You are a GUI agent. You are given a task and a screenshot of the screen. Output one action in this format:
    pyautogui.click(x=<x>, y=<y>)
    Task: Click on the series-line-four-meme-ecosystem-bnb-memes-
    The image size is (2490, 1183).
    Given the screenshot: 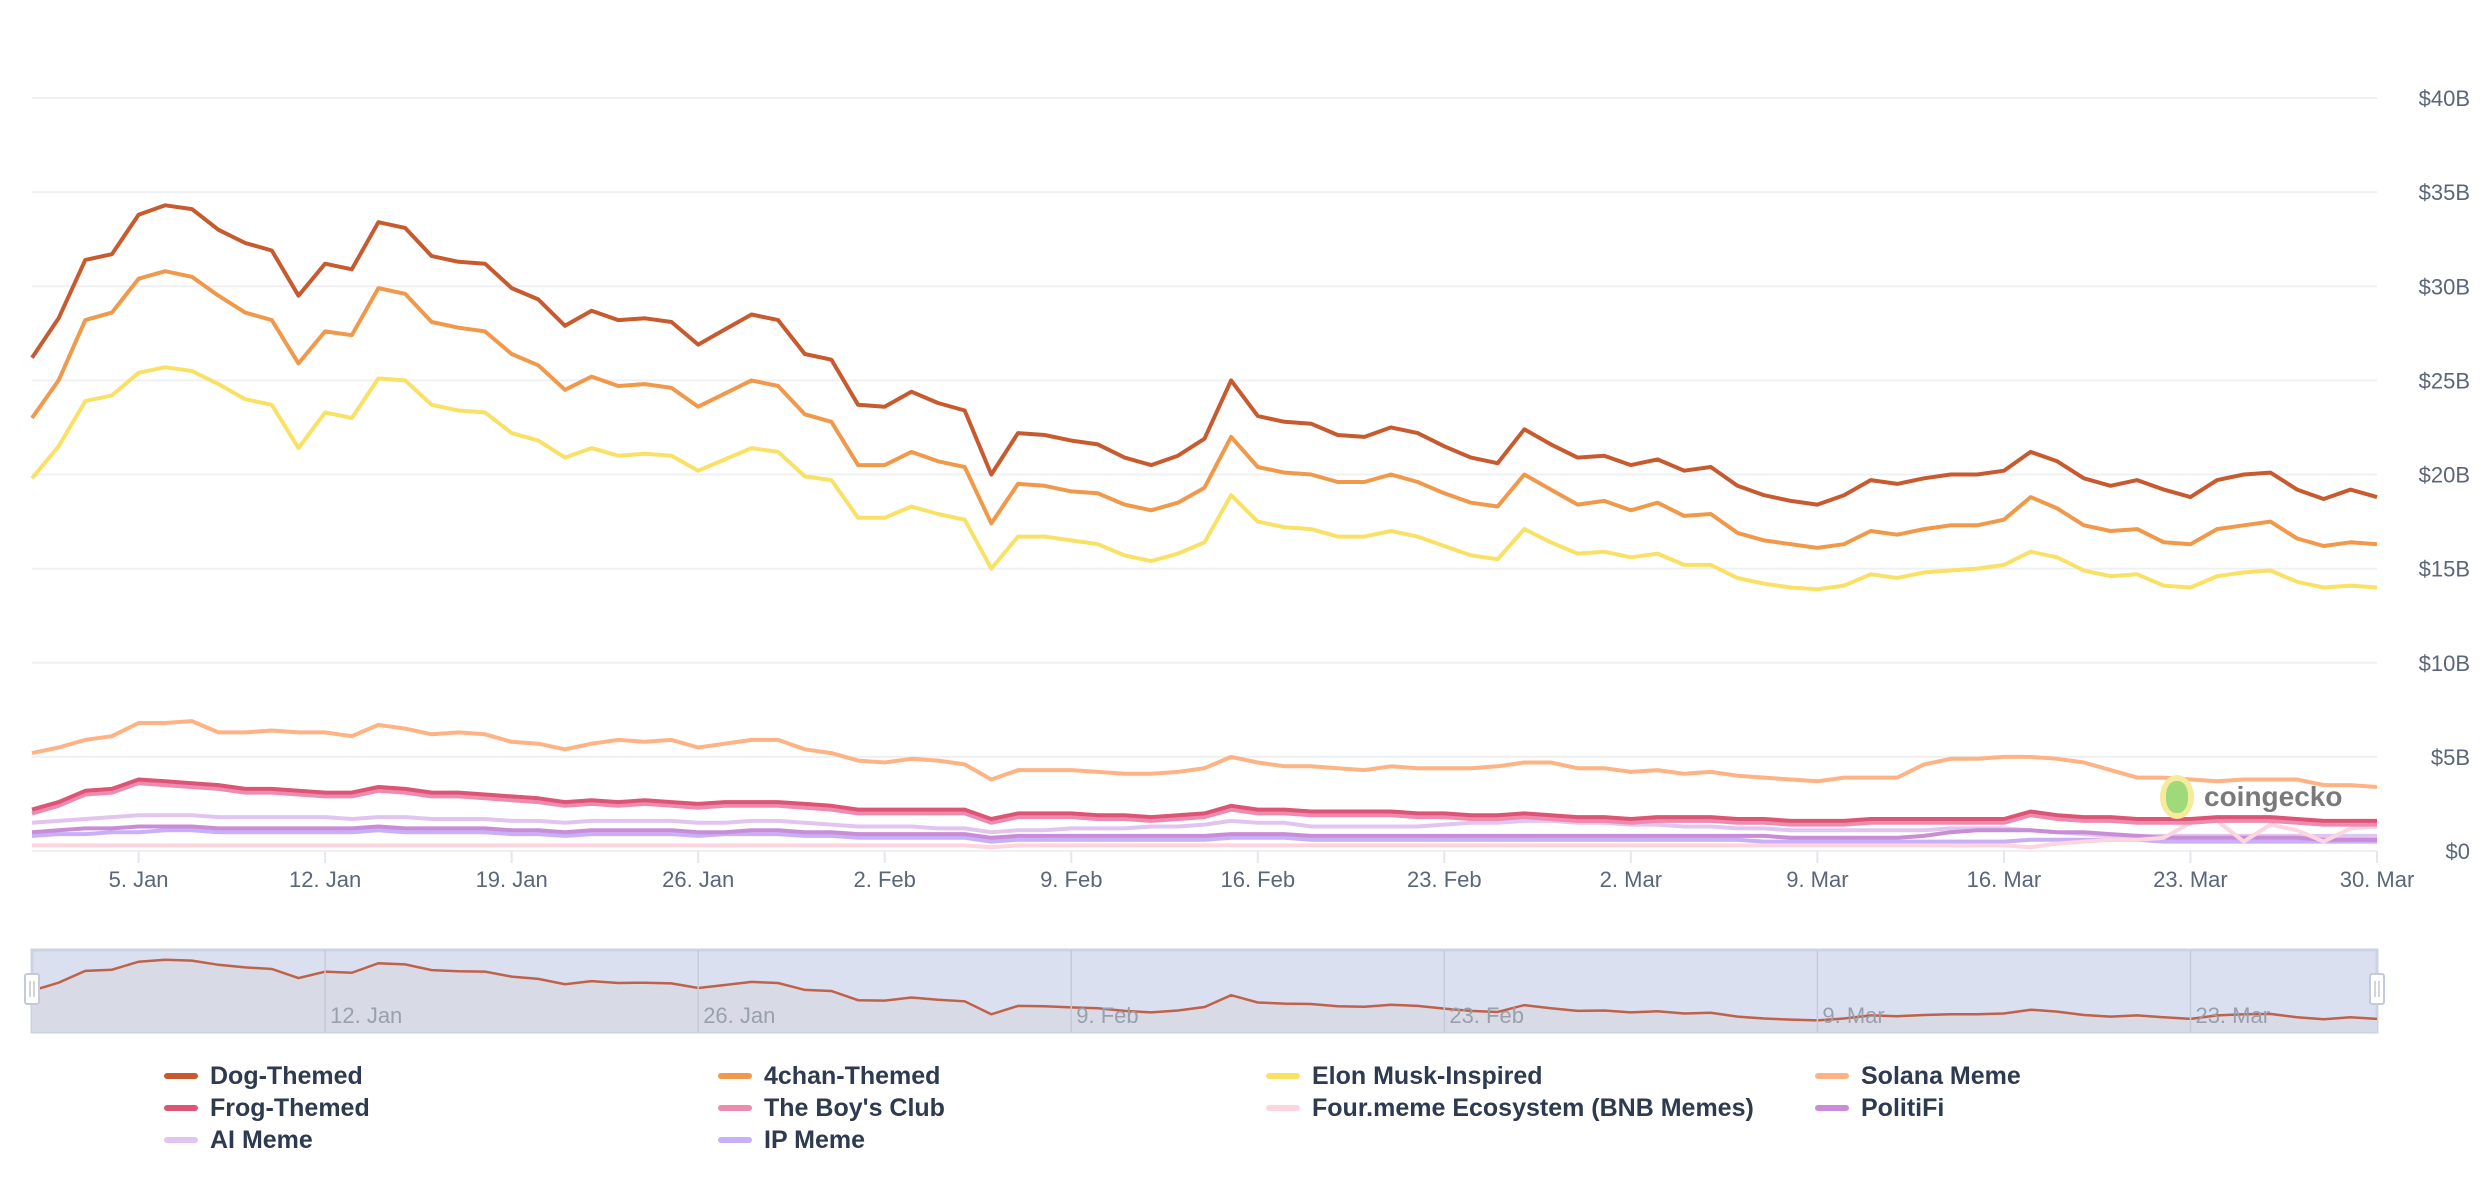 What is the action you would take?
    pyautogui.click(x=1205, y=834)
    